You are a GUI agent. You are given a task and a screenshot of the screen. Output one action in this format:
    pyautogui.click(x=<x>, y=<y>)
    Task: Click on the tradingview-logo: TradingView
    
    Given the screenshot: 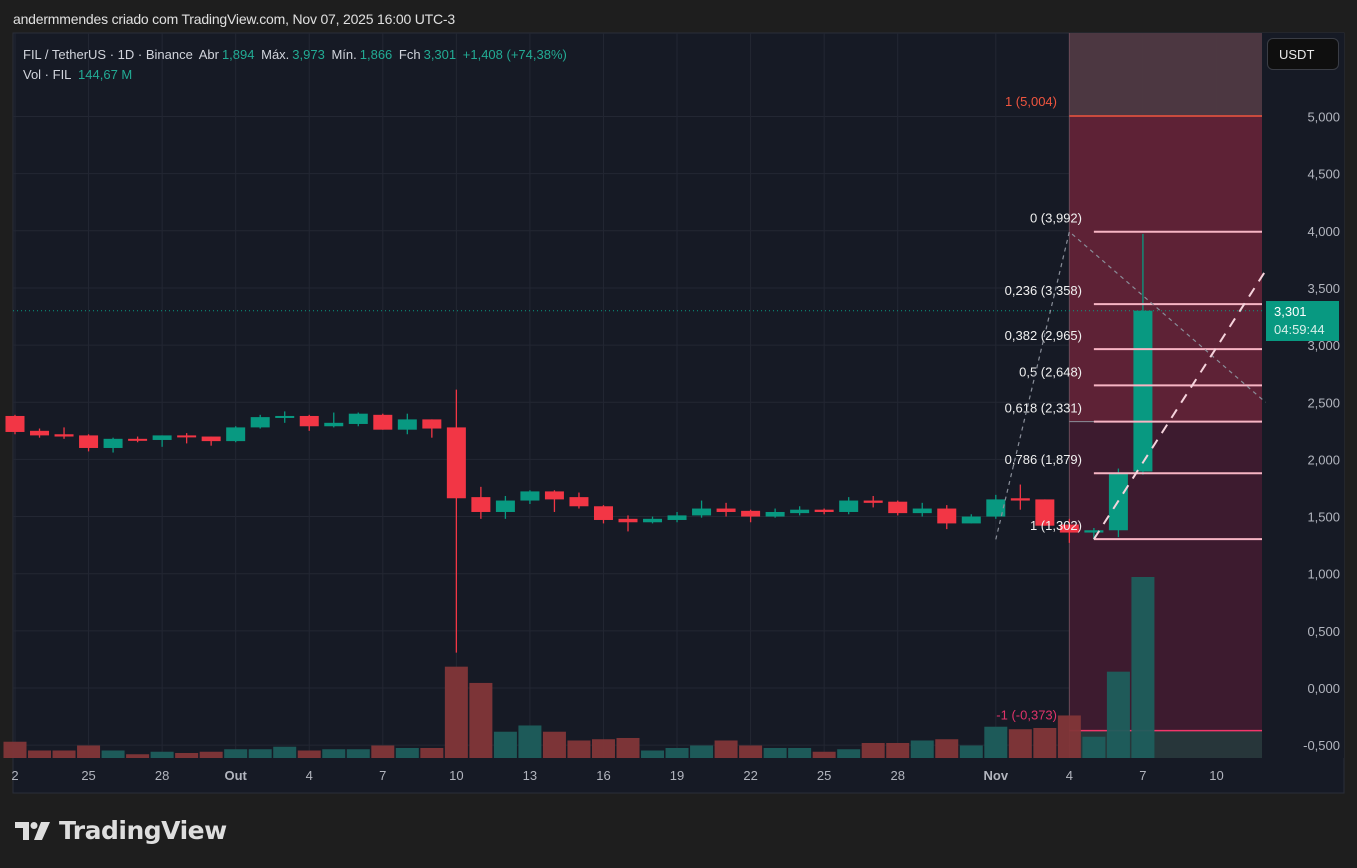 What is the action you would take?
    pyautogui.click(x=121, y=830)
    